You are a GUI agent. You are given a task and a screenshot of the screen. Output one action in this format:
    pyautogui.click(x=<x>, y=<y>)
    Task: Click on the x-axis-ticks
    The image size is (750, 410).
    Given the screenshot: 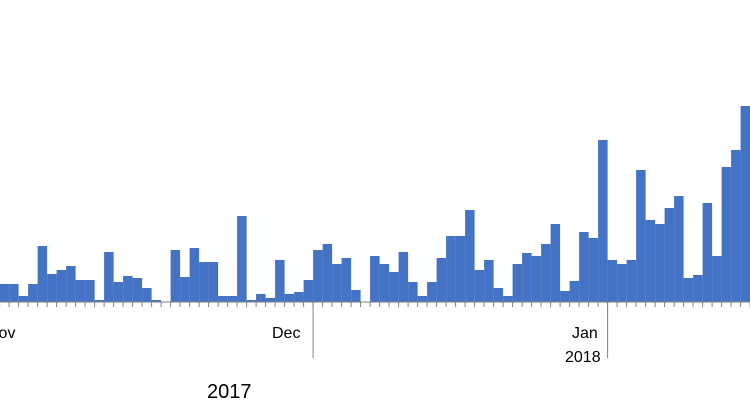 What is the action you would take?
    pyautogui.click(x=375, y=330)
    